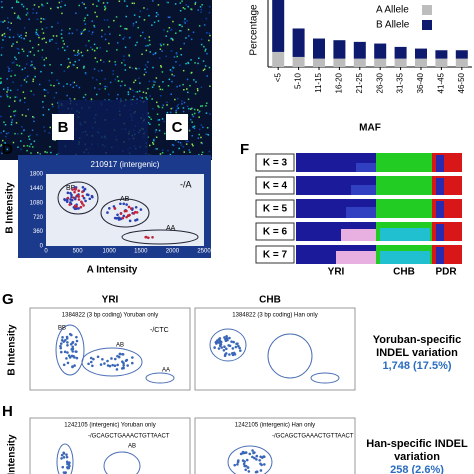 Image resolution: width=474 pixels, height=474 pixels. What do you see at coordinates (441, 82) in the screenshot?
I see `x-tick-label: 41-45` at bounding box center [441, 82].